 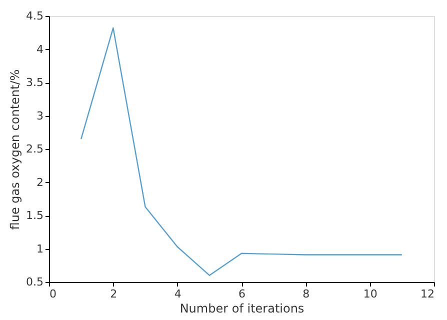 I want to click on x-tick-label: 4, so click(x=178, y=294).